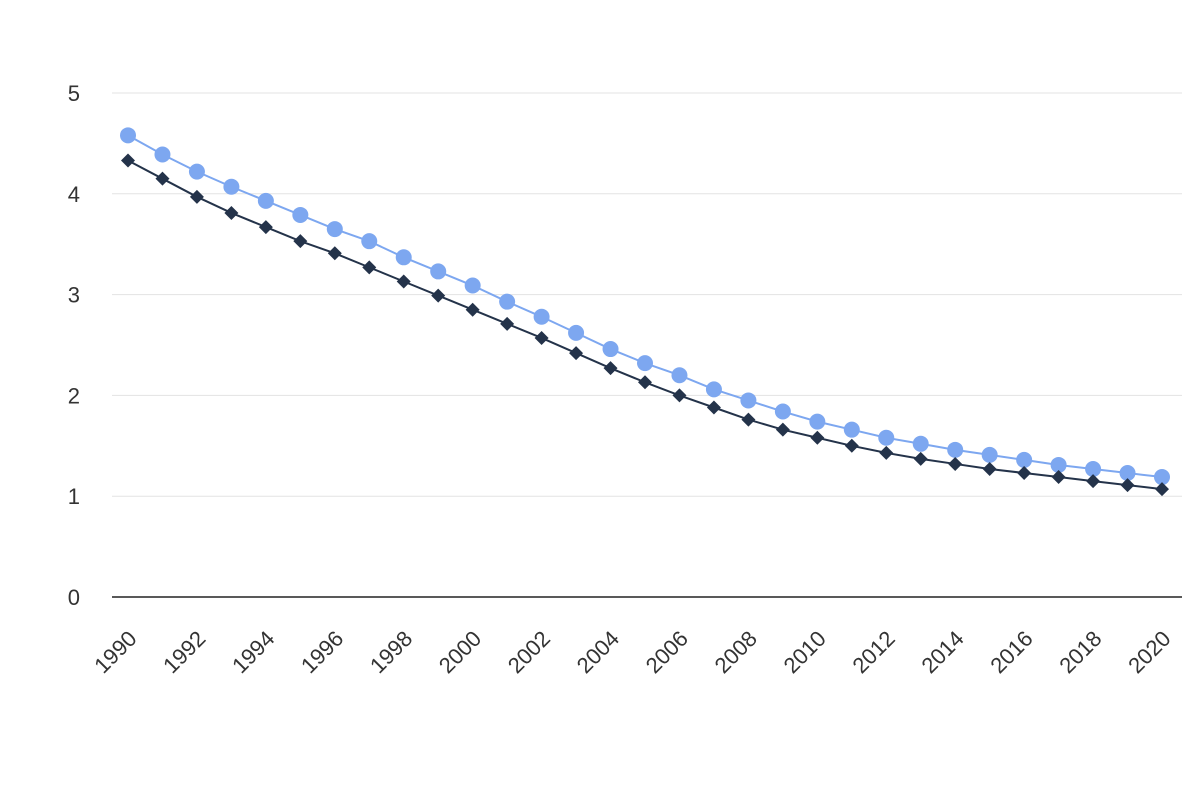 The height and width of the screenshot is (800, 1200). I want to click on y-tick-label: 4, so click(74, 194).